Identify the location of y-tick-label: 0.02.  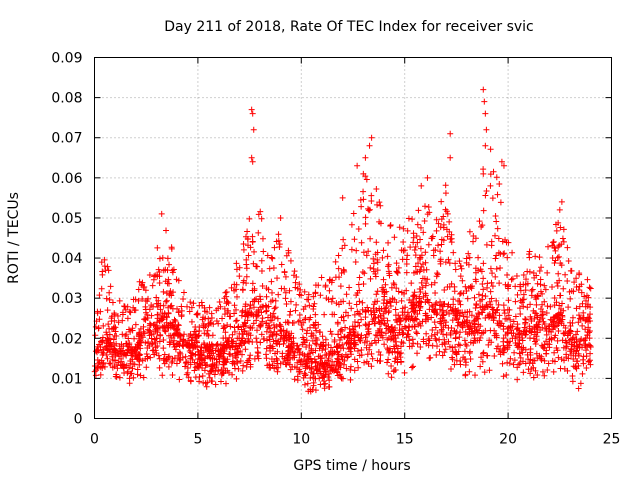
(66, 339).